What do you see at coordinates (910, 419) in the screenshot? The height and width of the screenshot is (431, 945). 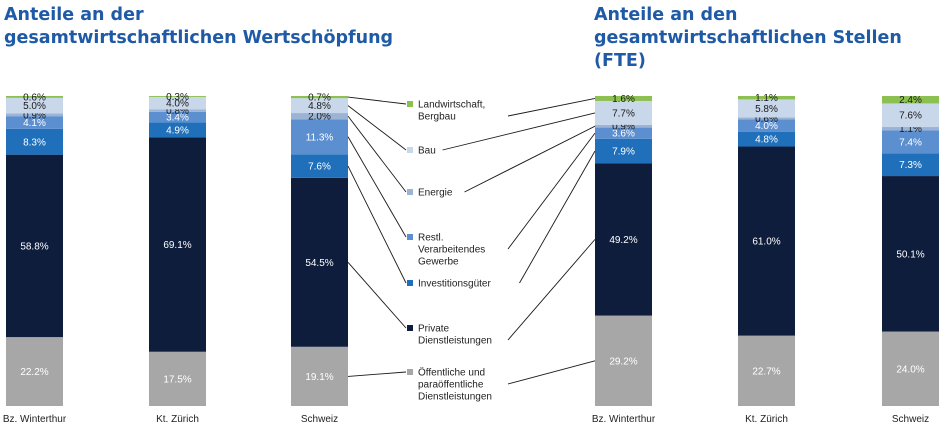 I see `category-label-stellen-2: Schweiz` at bounding box center [910, 419].